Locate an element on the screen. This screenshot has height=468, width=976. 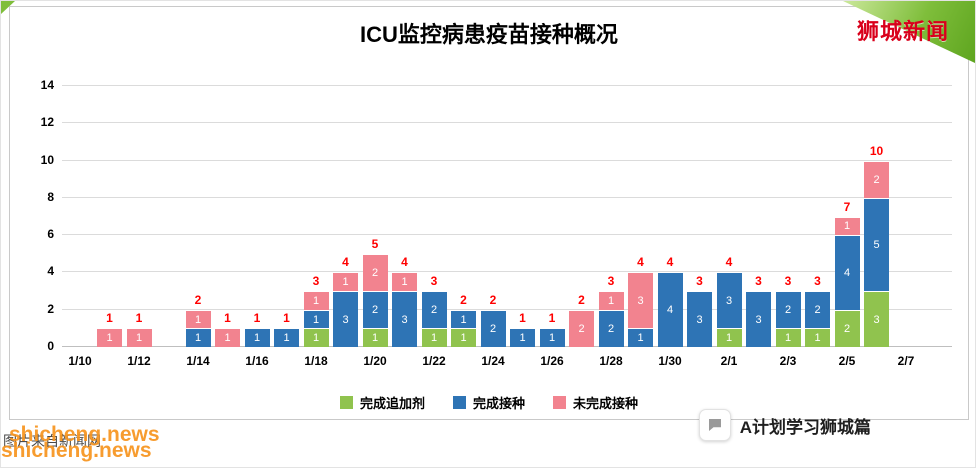
bar-total-label-1/11: 1 is located at coordinates (109, 318).